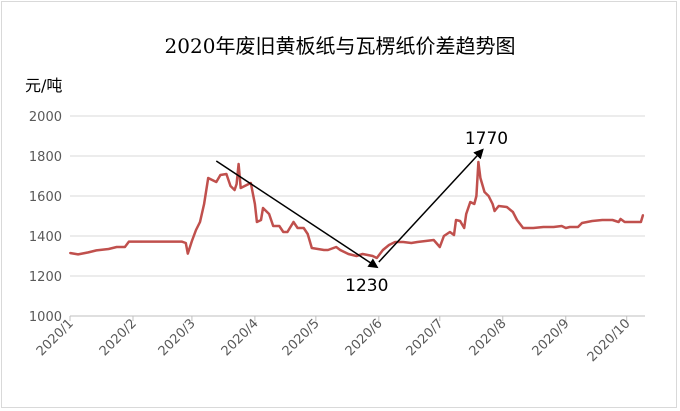  Describe the element at coordinates (45, 117) in the screenshot. I see `y-tick-label: 2000` at that location.